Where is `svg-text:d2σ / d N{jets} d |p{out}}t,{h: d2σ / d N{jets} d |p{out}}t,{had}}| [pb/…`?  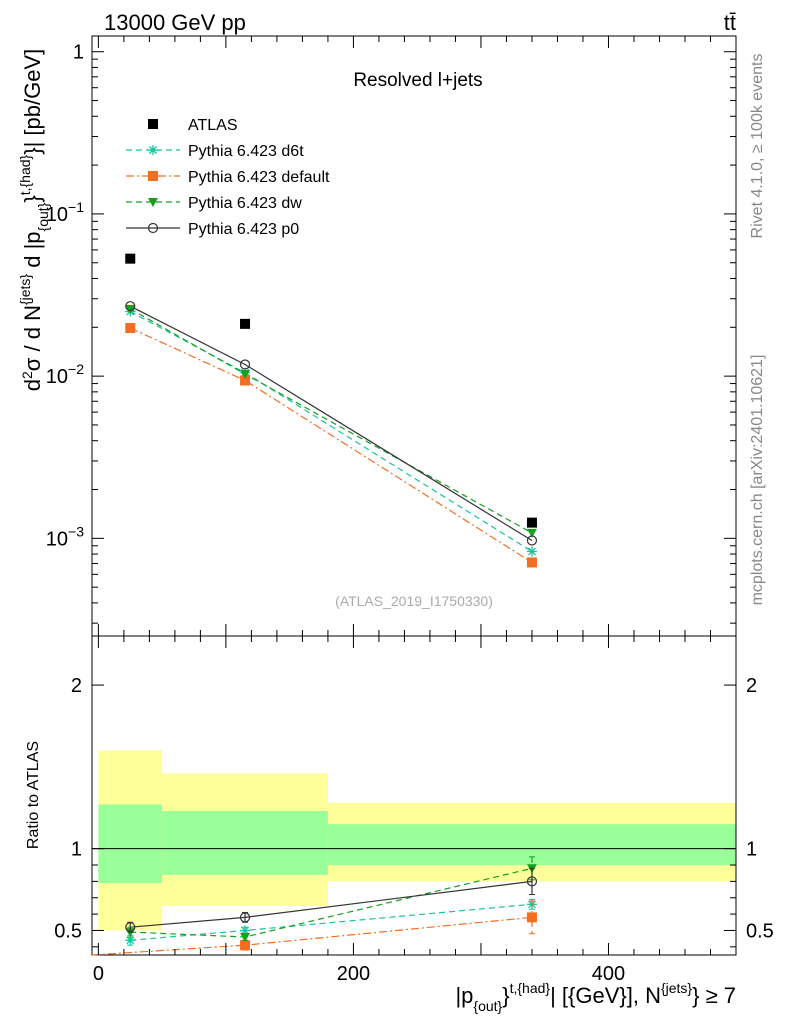 svg-text:d2σ / d N{jets} d |p{out}}t,{h: d2σ / d N{jets} d |p{out}}t,{had}}| [pb/… is located at coordinates (34, 220).